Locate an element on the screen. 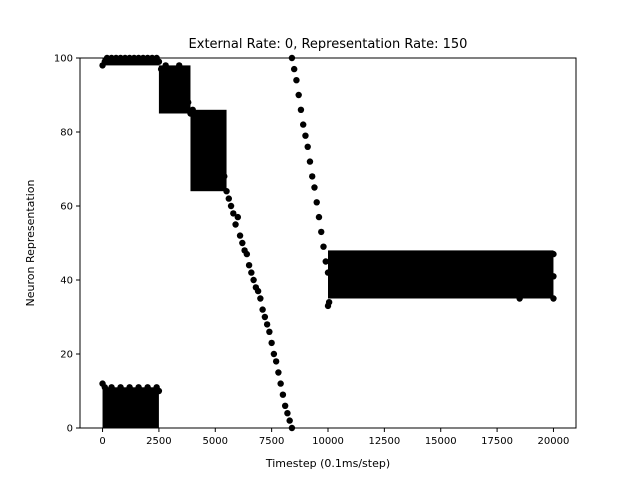 The height and width of the screenshot is (480, 640). y-tick-label: 20 is located at coordinates (66, 355).